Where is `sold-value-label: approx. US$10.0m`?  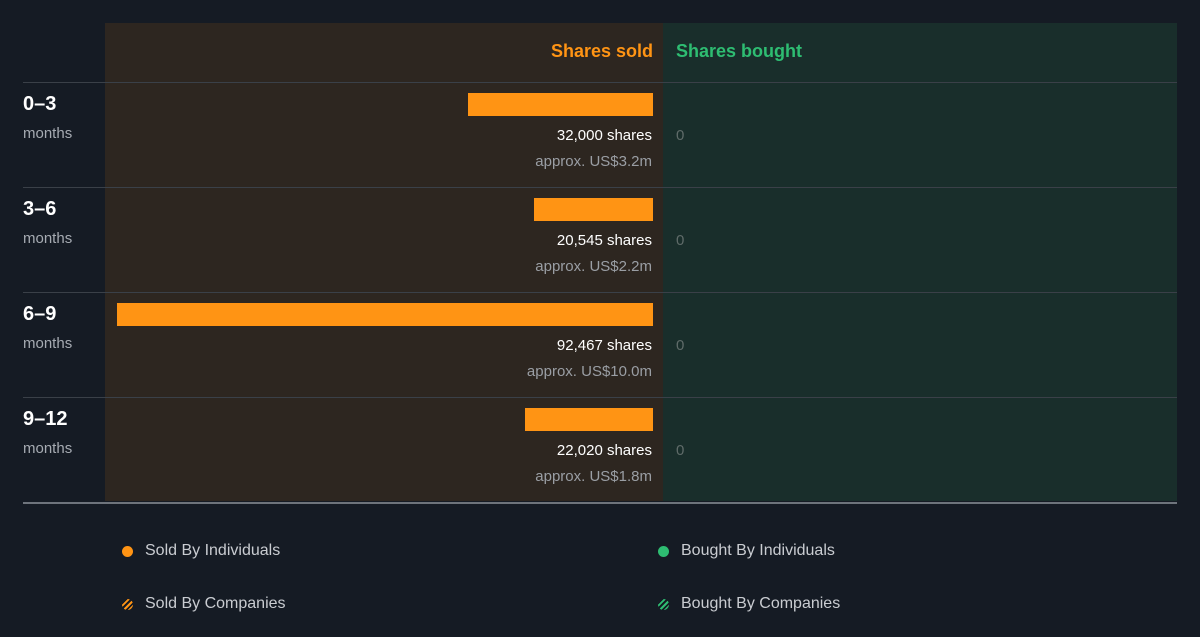 sold-value-label: approx. US$10.0m is located at coordinates (589, 371).